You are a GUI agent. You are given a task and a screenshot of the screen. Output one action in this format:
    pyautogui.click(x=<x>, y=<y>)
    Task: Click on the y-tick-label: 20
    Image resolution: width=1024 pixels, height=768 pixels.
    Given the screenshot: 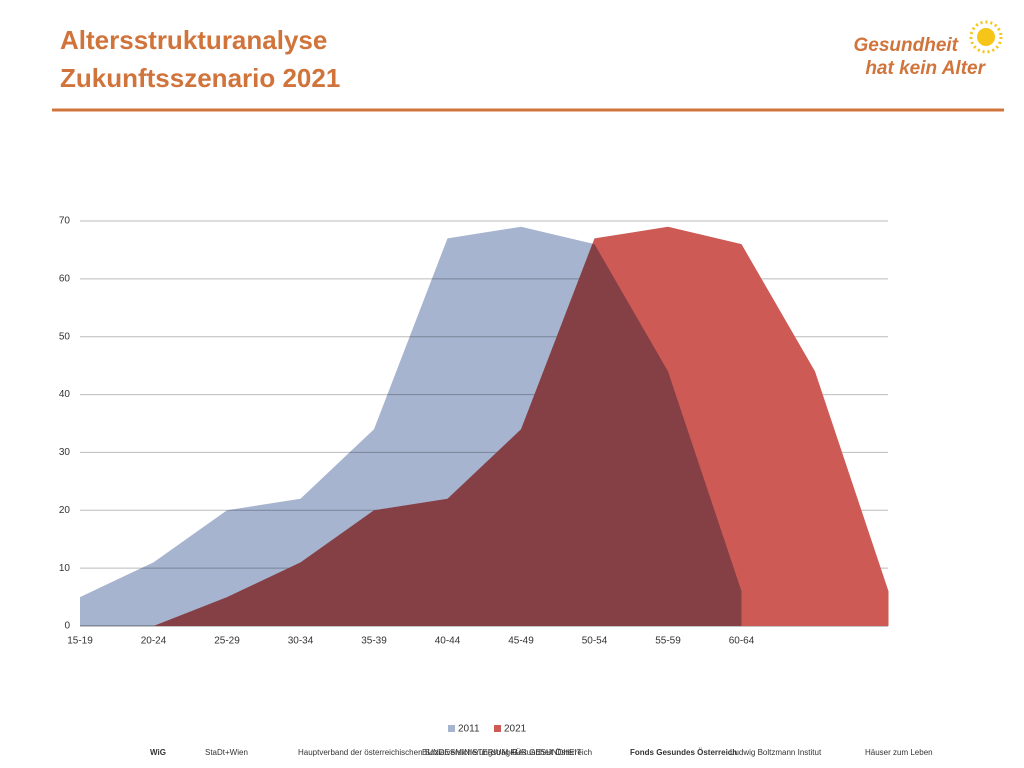 What is the action you would take?
    pyautogui.click(x=65, y=510)
    